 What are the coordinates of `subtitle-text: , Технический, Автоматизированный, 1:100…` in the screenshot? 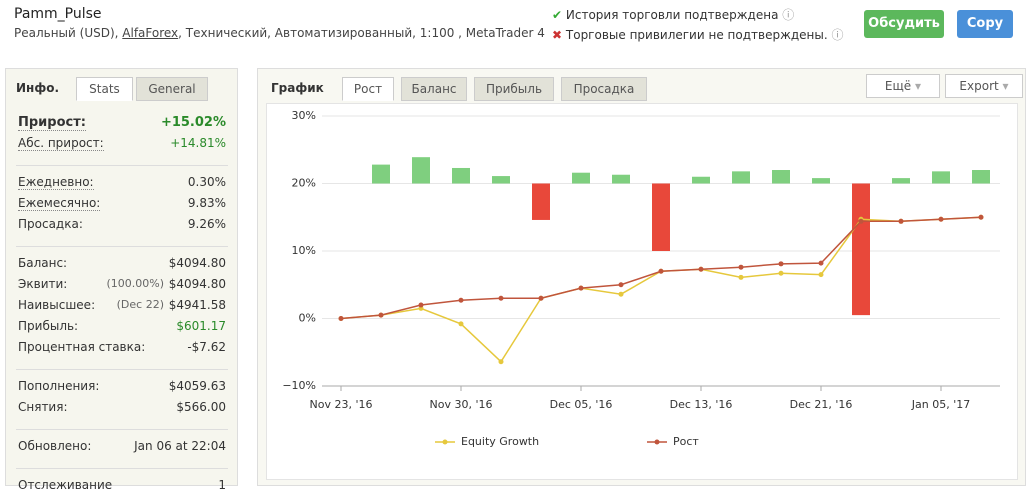 It's located at (361, 33).